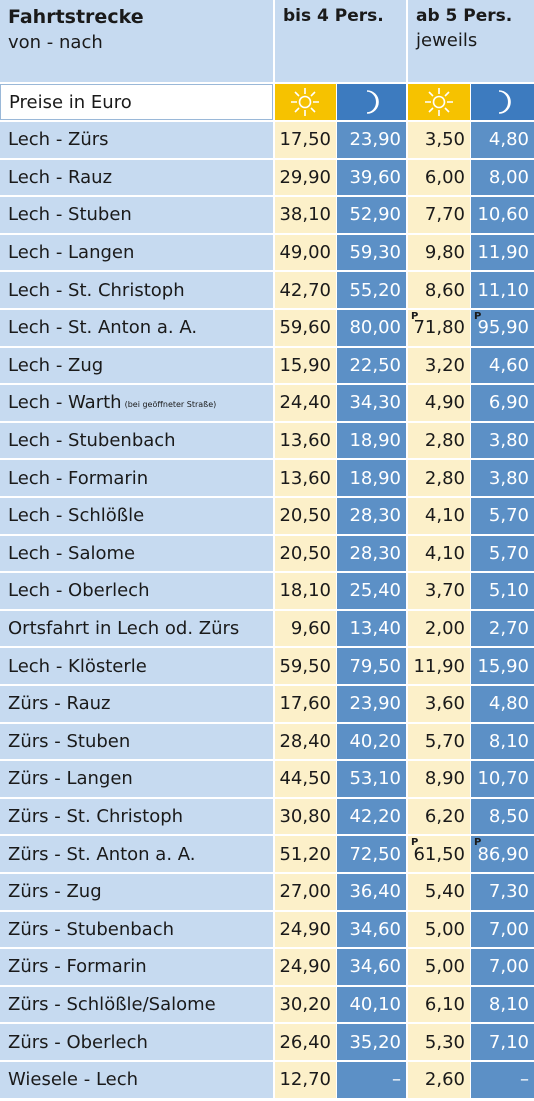 This screenshot has height=1101, width=534. Describe the element at coordinates (439, 666) in the screenshot. I see `day-price: 11,90` at that location.